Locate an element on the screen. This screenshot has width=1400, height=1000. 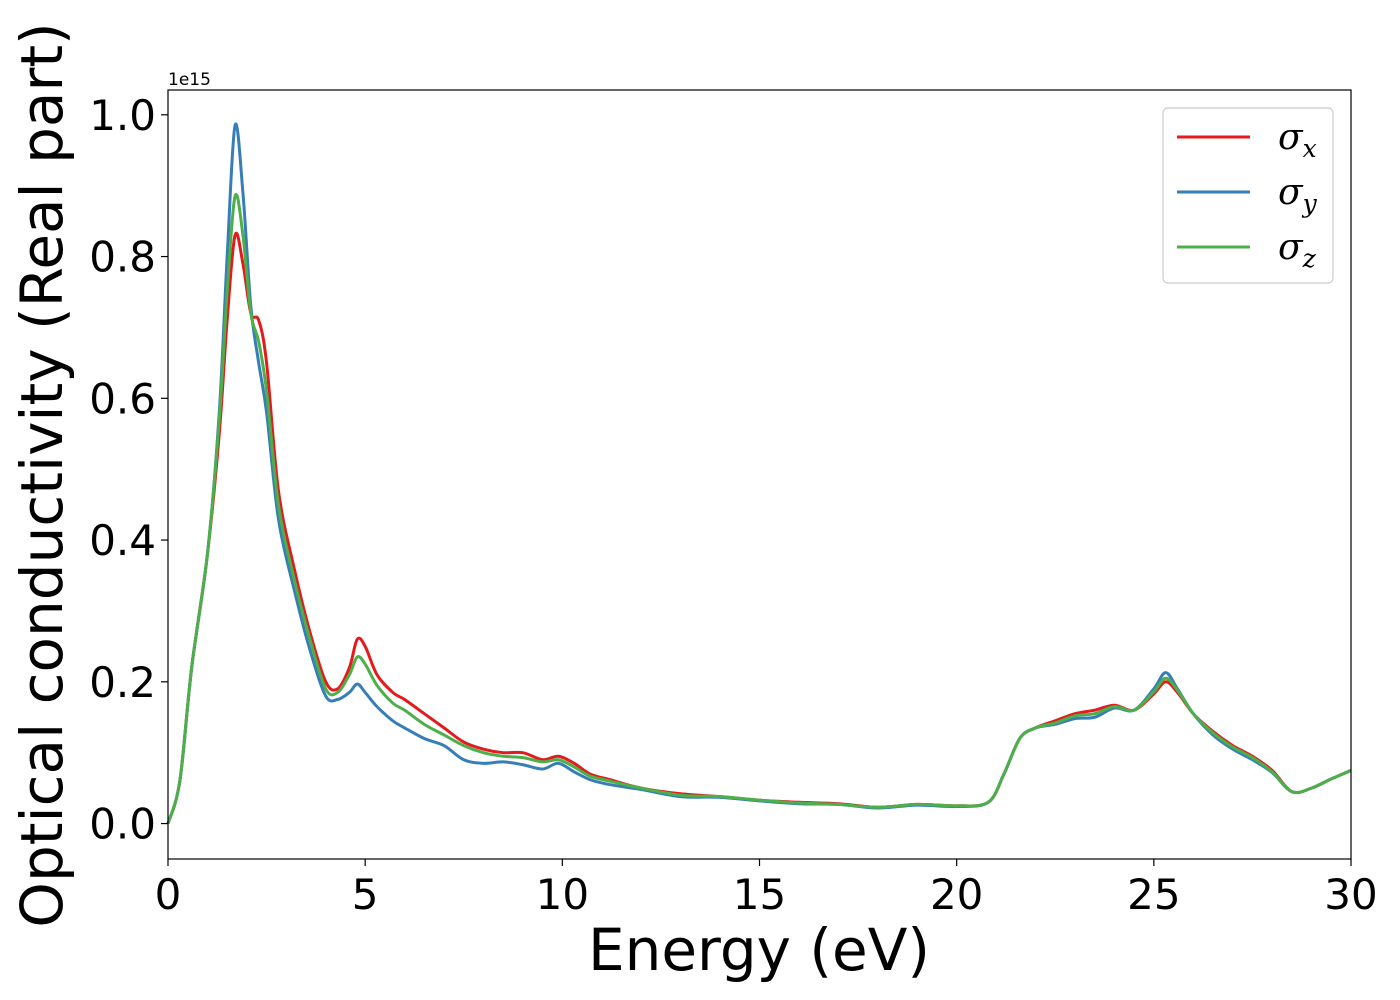
y-tick-label: 0.8 is located at coordinates (122, 257).